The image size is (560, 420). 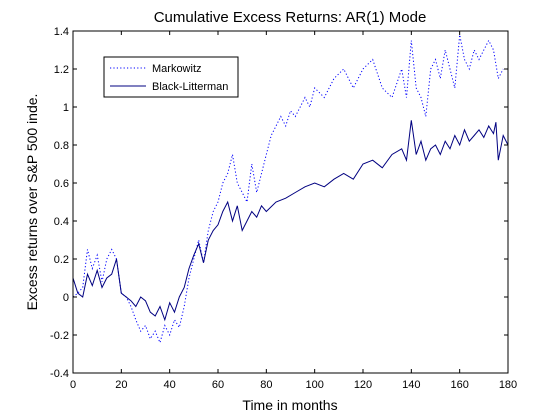 I want to click on x-tick-label: 40, so click(x=170, y=385).